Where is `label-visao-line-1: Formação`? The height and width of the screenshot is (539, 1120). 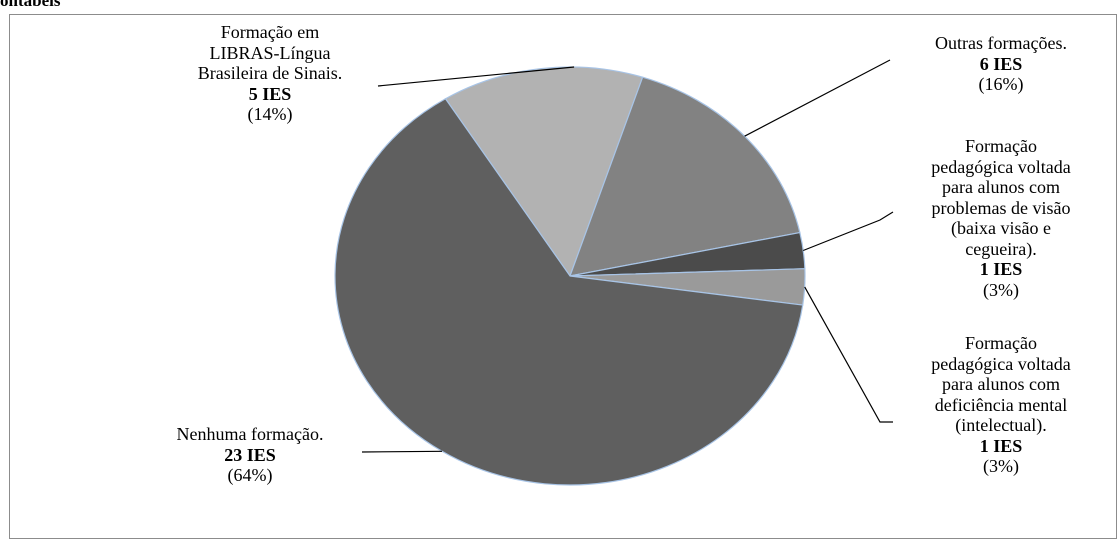
label-visao-line-1: Formação is located at coordinates (1001, 146).